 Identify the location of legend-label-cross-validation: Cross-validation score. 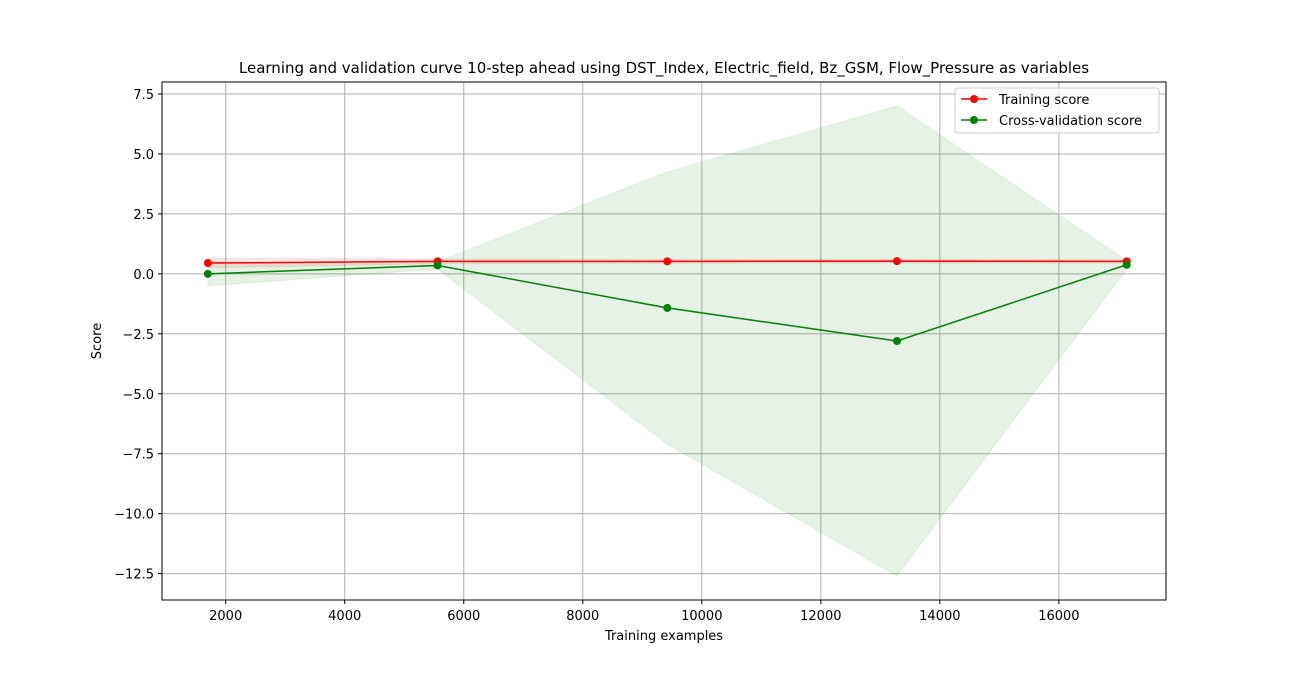
(1070, 121).